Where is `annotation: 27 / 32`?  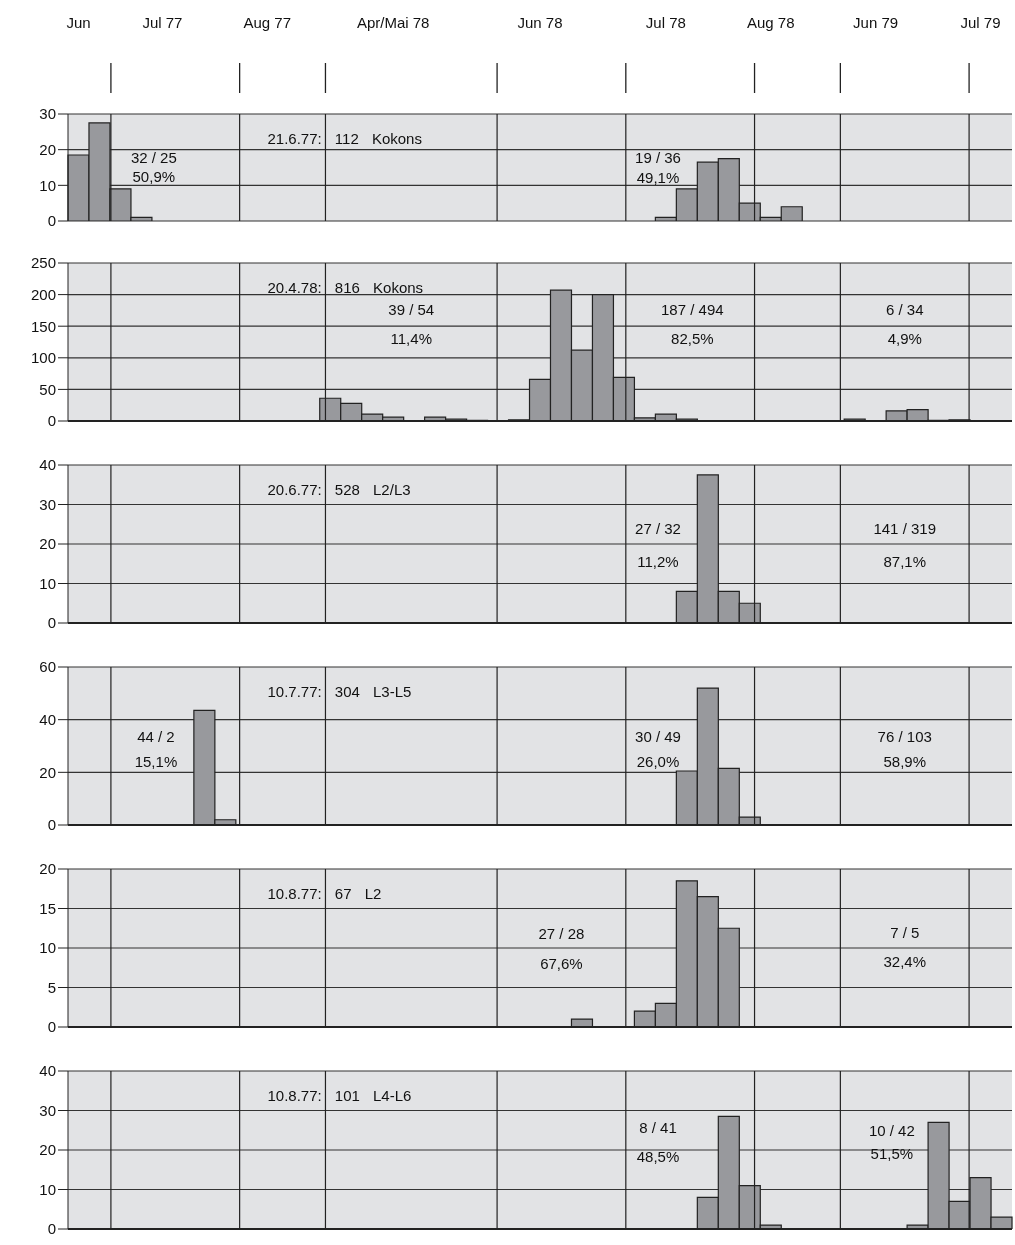 annotation: 27 / 32 is located at coordinates (658, 529).